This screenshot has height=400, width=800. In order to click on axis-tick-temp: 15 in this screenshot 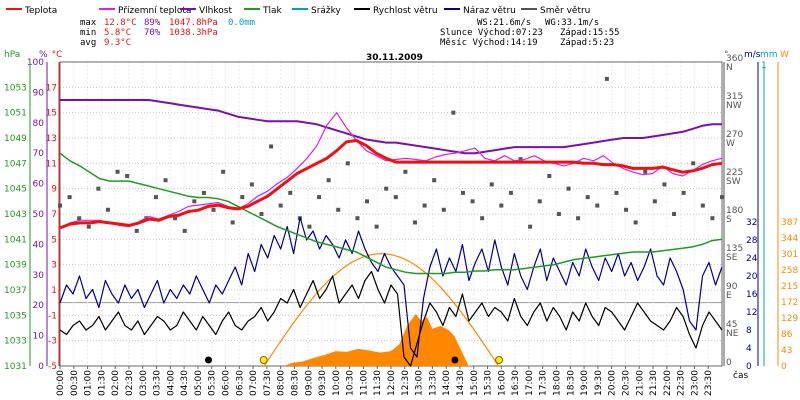, I will do `click(51, 114)`.